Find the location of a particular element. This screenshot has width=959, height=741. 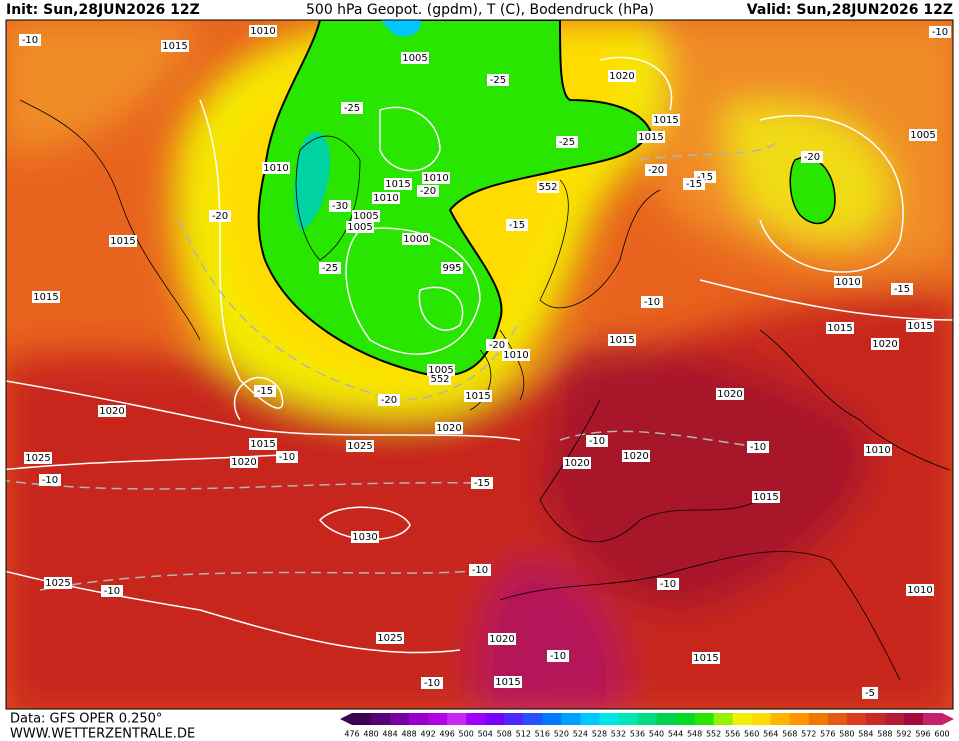

scale-label: 520 is located at coordinates (561, 734).